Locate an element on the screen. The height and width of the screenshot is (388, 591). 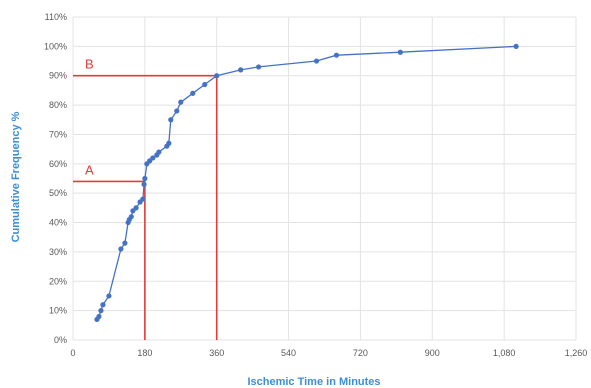
x-tick-label: 180 is located at coordinates (144, 353).